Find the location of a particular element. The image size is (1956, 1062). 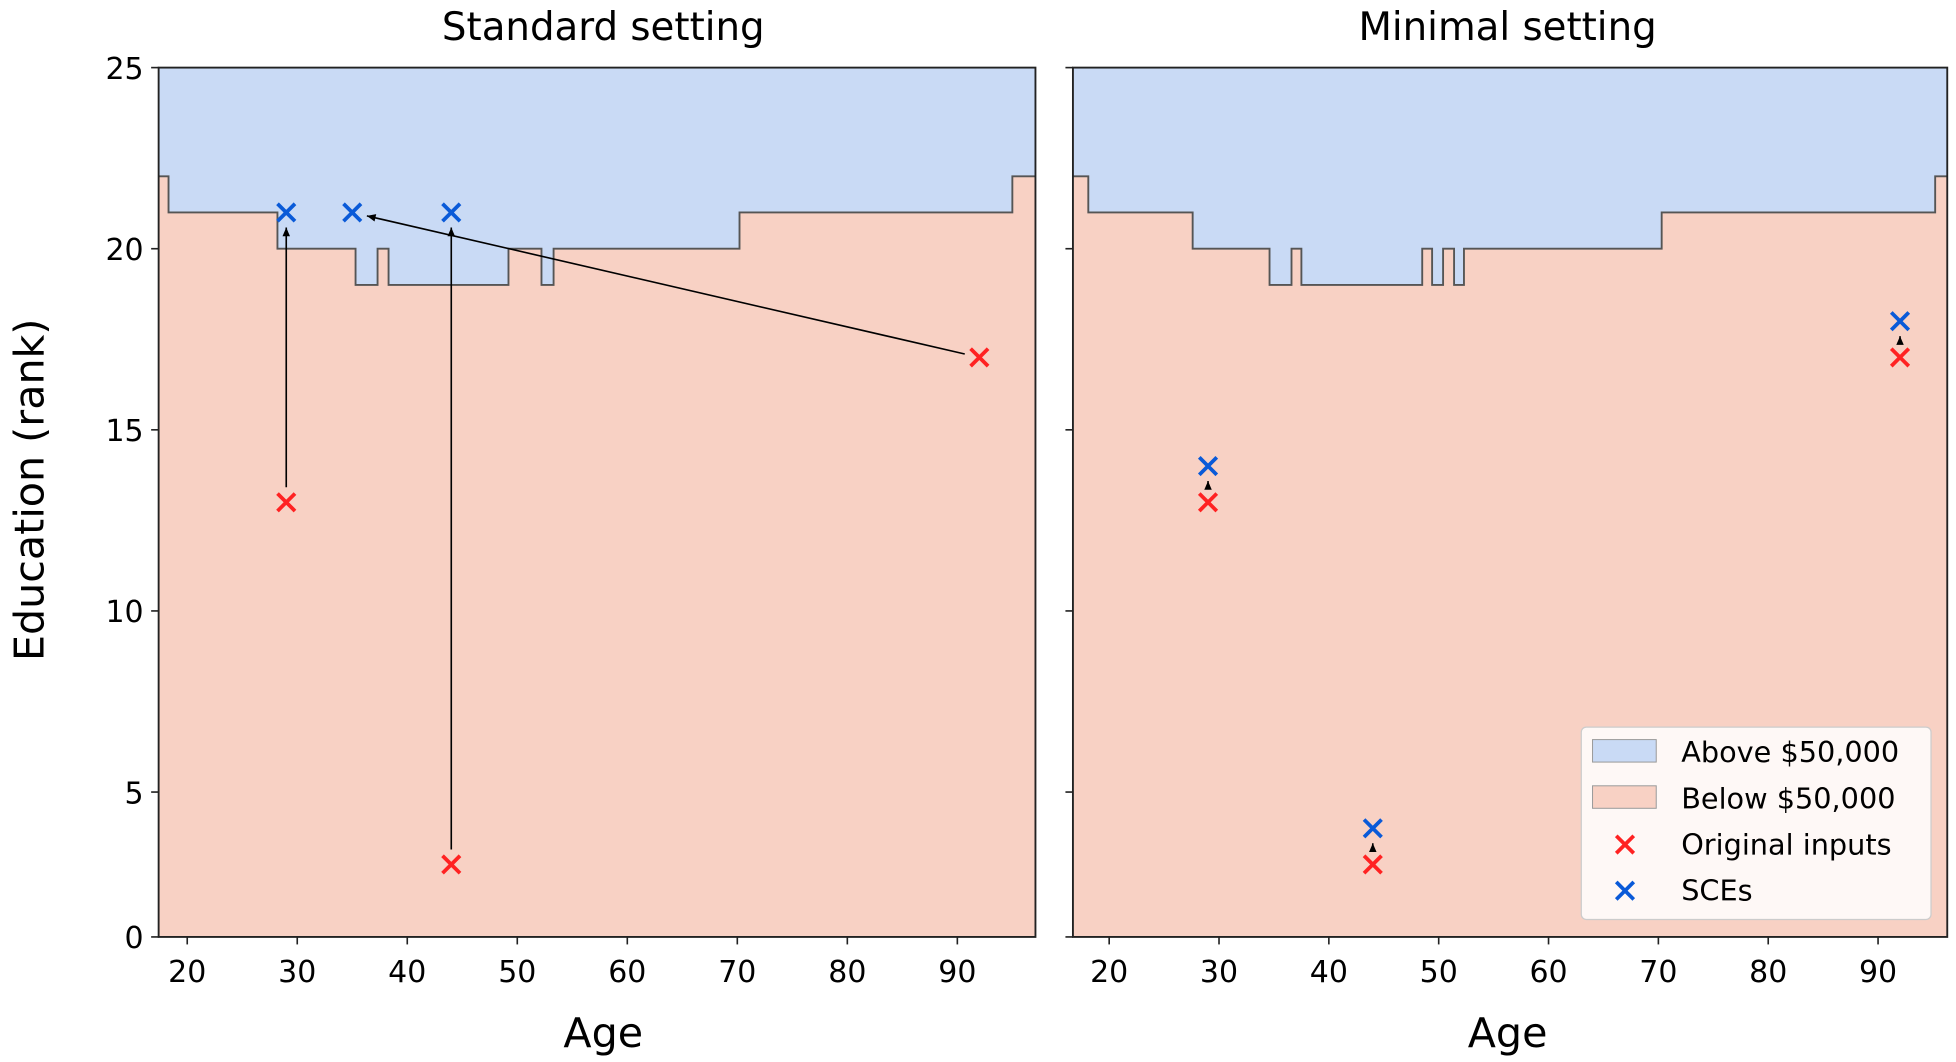

y-tick-label: 20 is located at coordinates (124, 250).